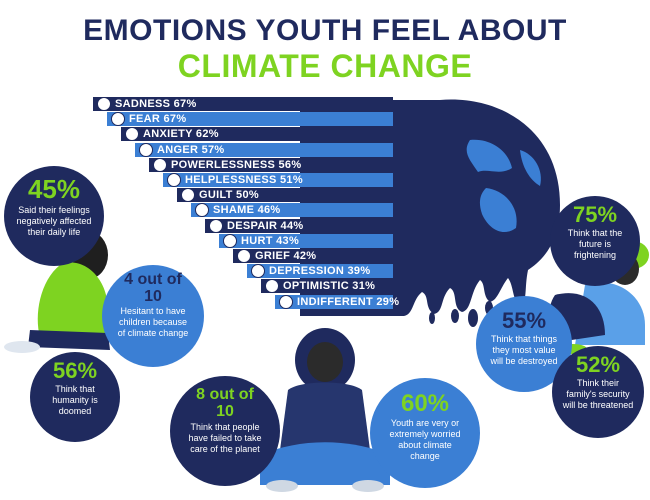 Image resolution: width=650 pixels, height=500 pixels. Describe the element at coordinates (270, 240) in the screenshot. I see `bar-label-hurt: HURT 43%` at that location.